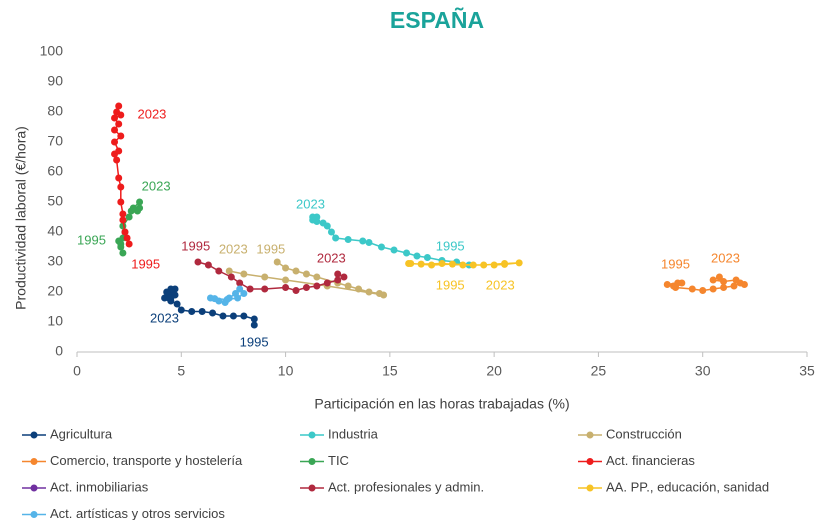 This screenshot has height=520, width=821. I want to click on x-tick-label: 0, so click(77, 371).